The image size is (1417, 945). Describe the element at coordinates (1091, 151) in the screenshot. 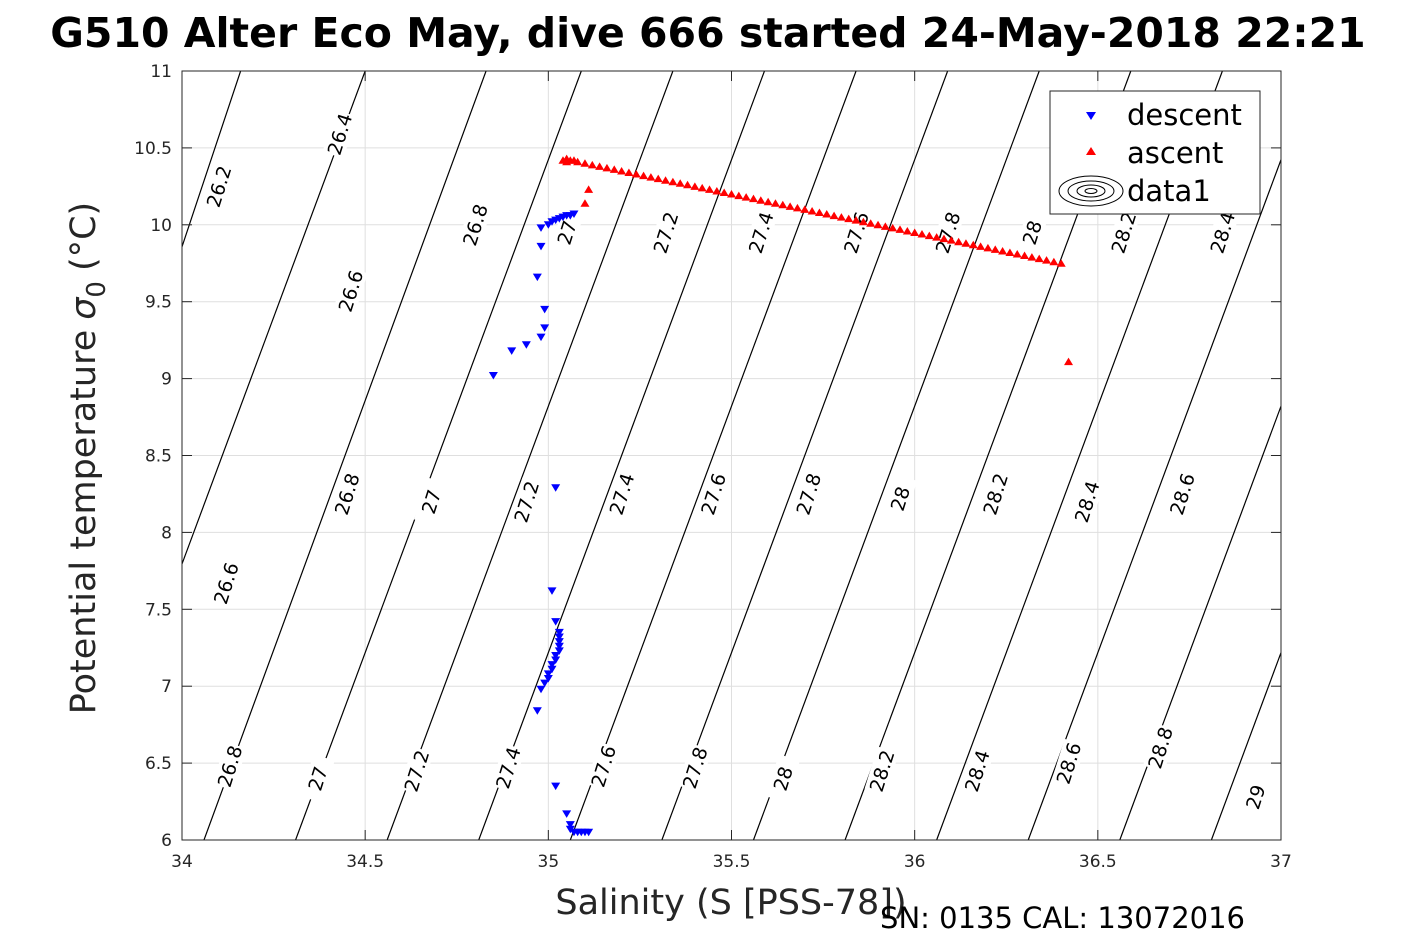

I see `legend-ascent-marker` at that location.